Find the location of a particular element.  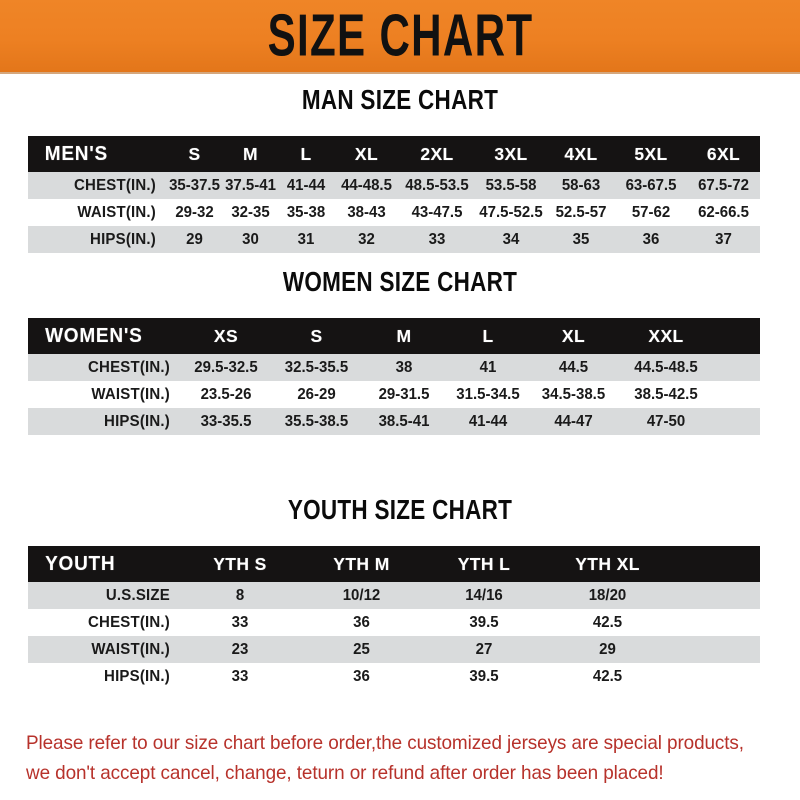

banner-bottom-edge is located at coordinates (400, 73).